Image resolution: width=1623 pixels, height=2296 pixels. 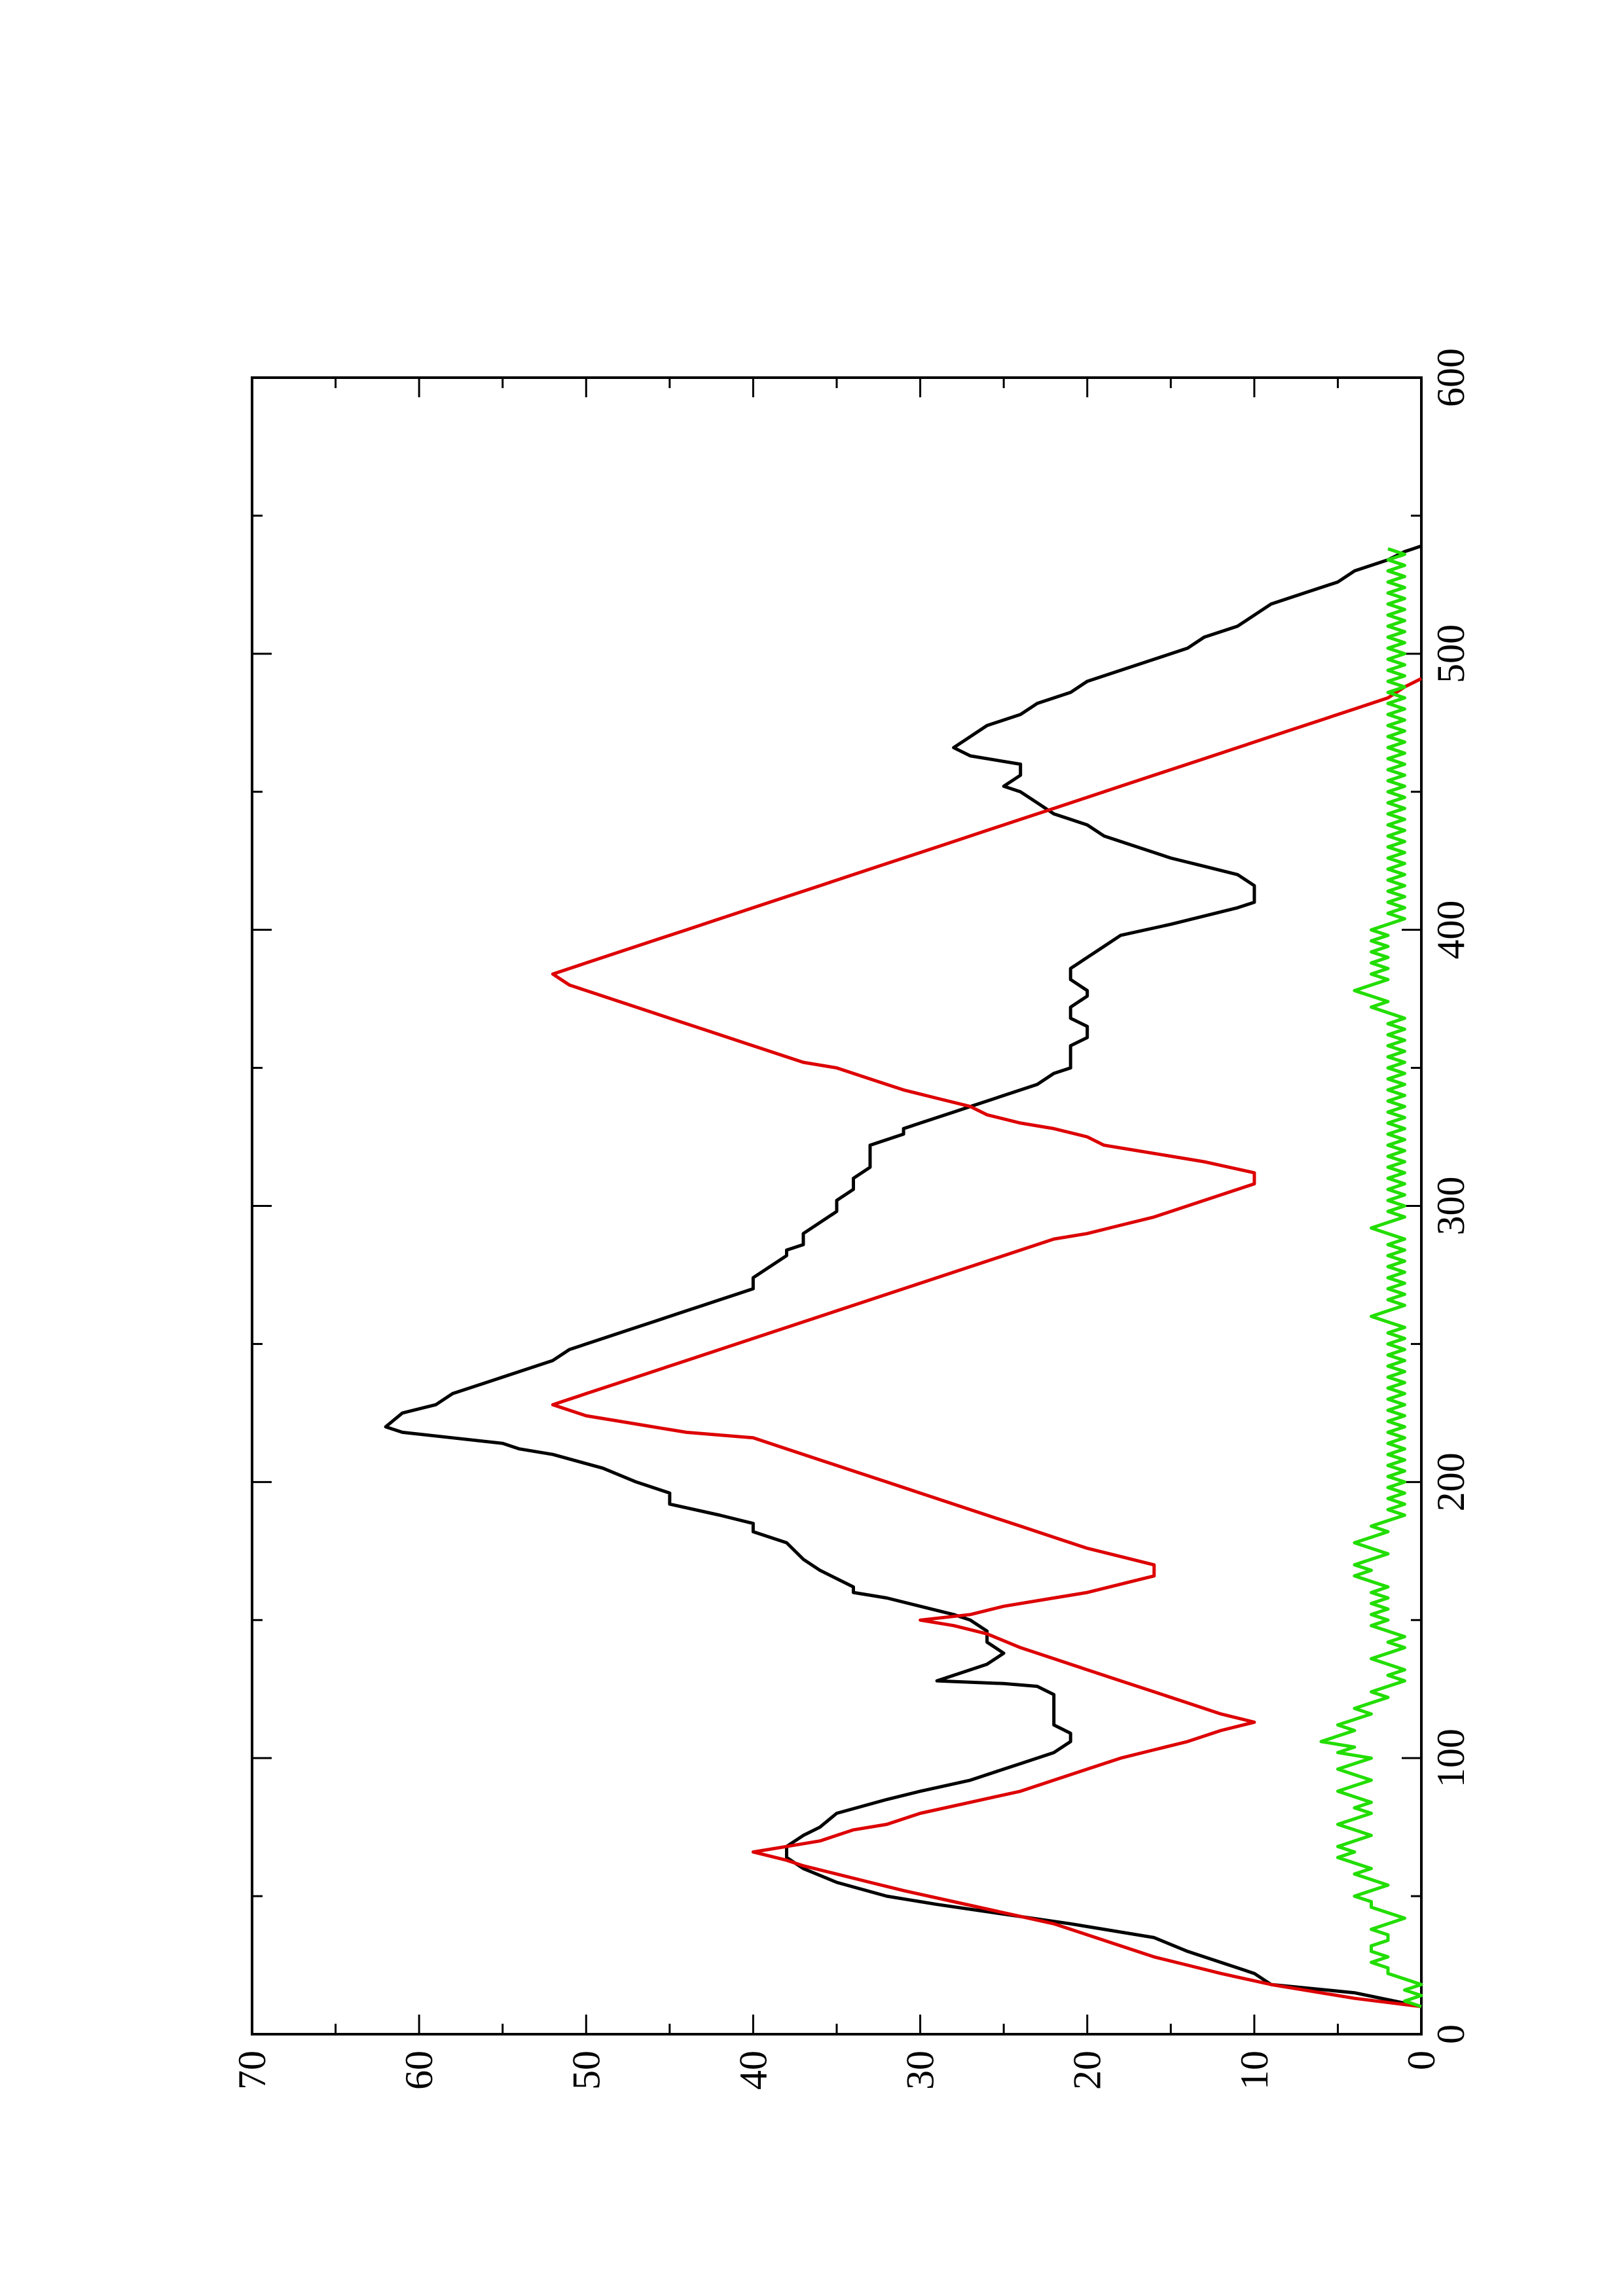 What do you see at coordinates (1450, 1206) in the screenshot?
I see `x-tick-label: 300` at bounding box center [1450, 1206].